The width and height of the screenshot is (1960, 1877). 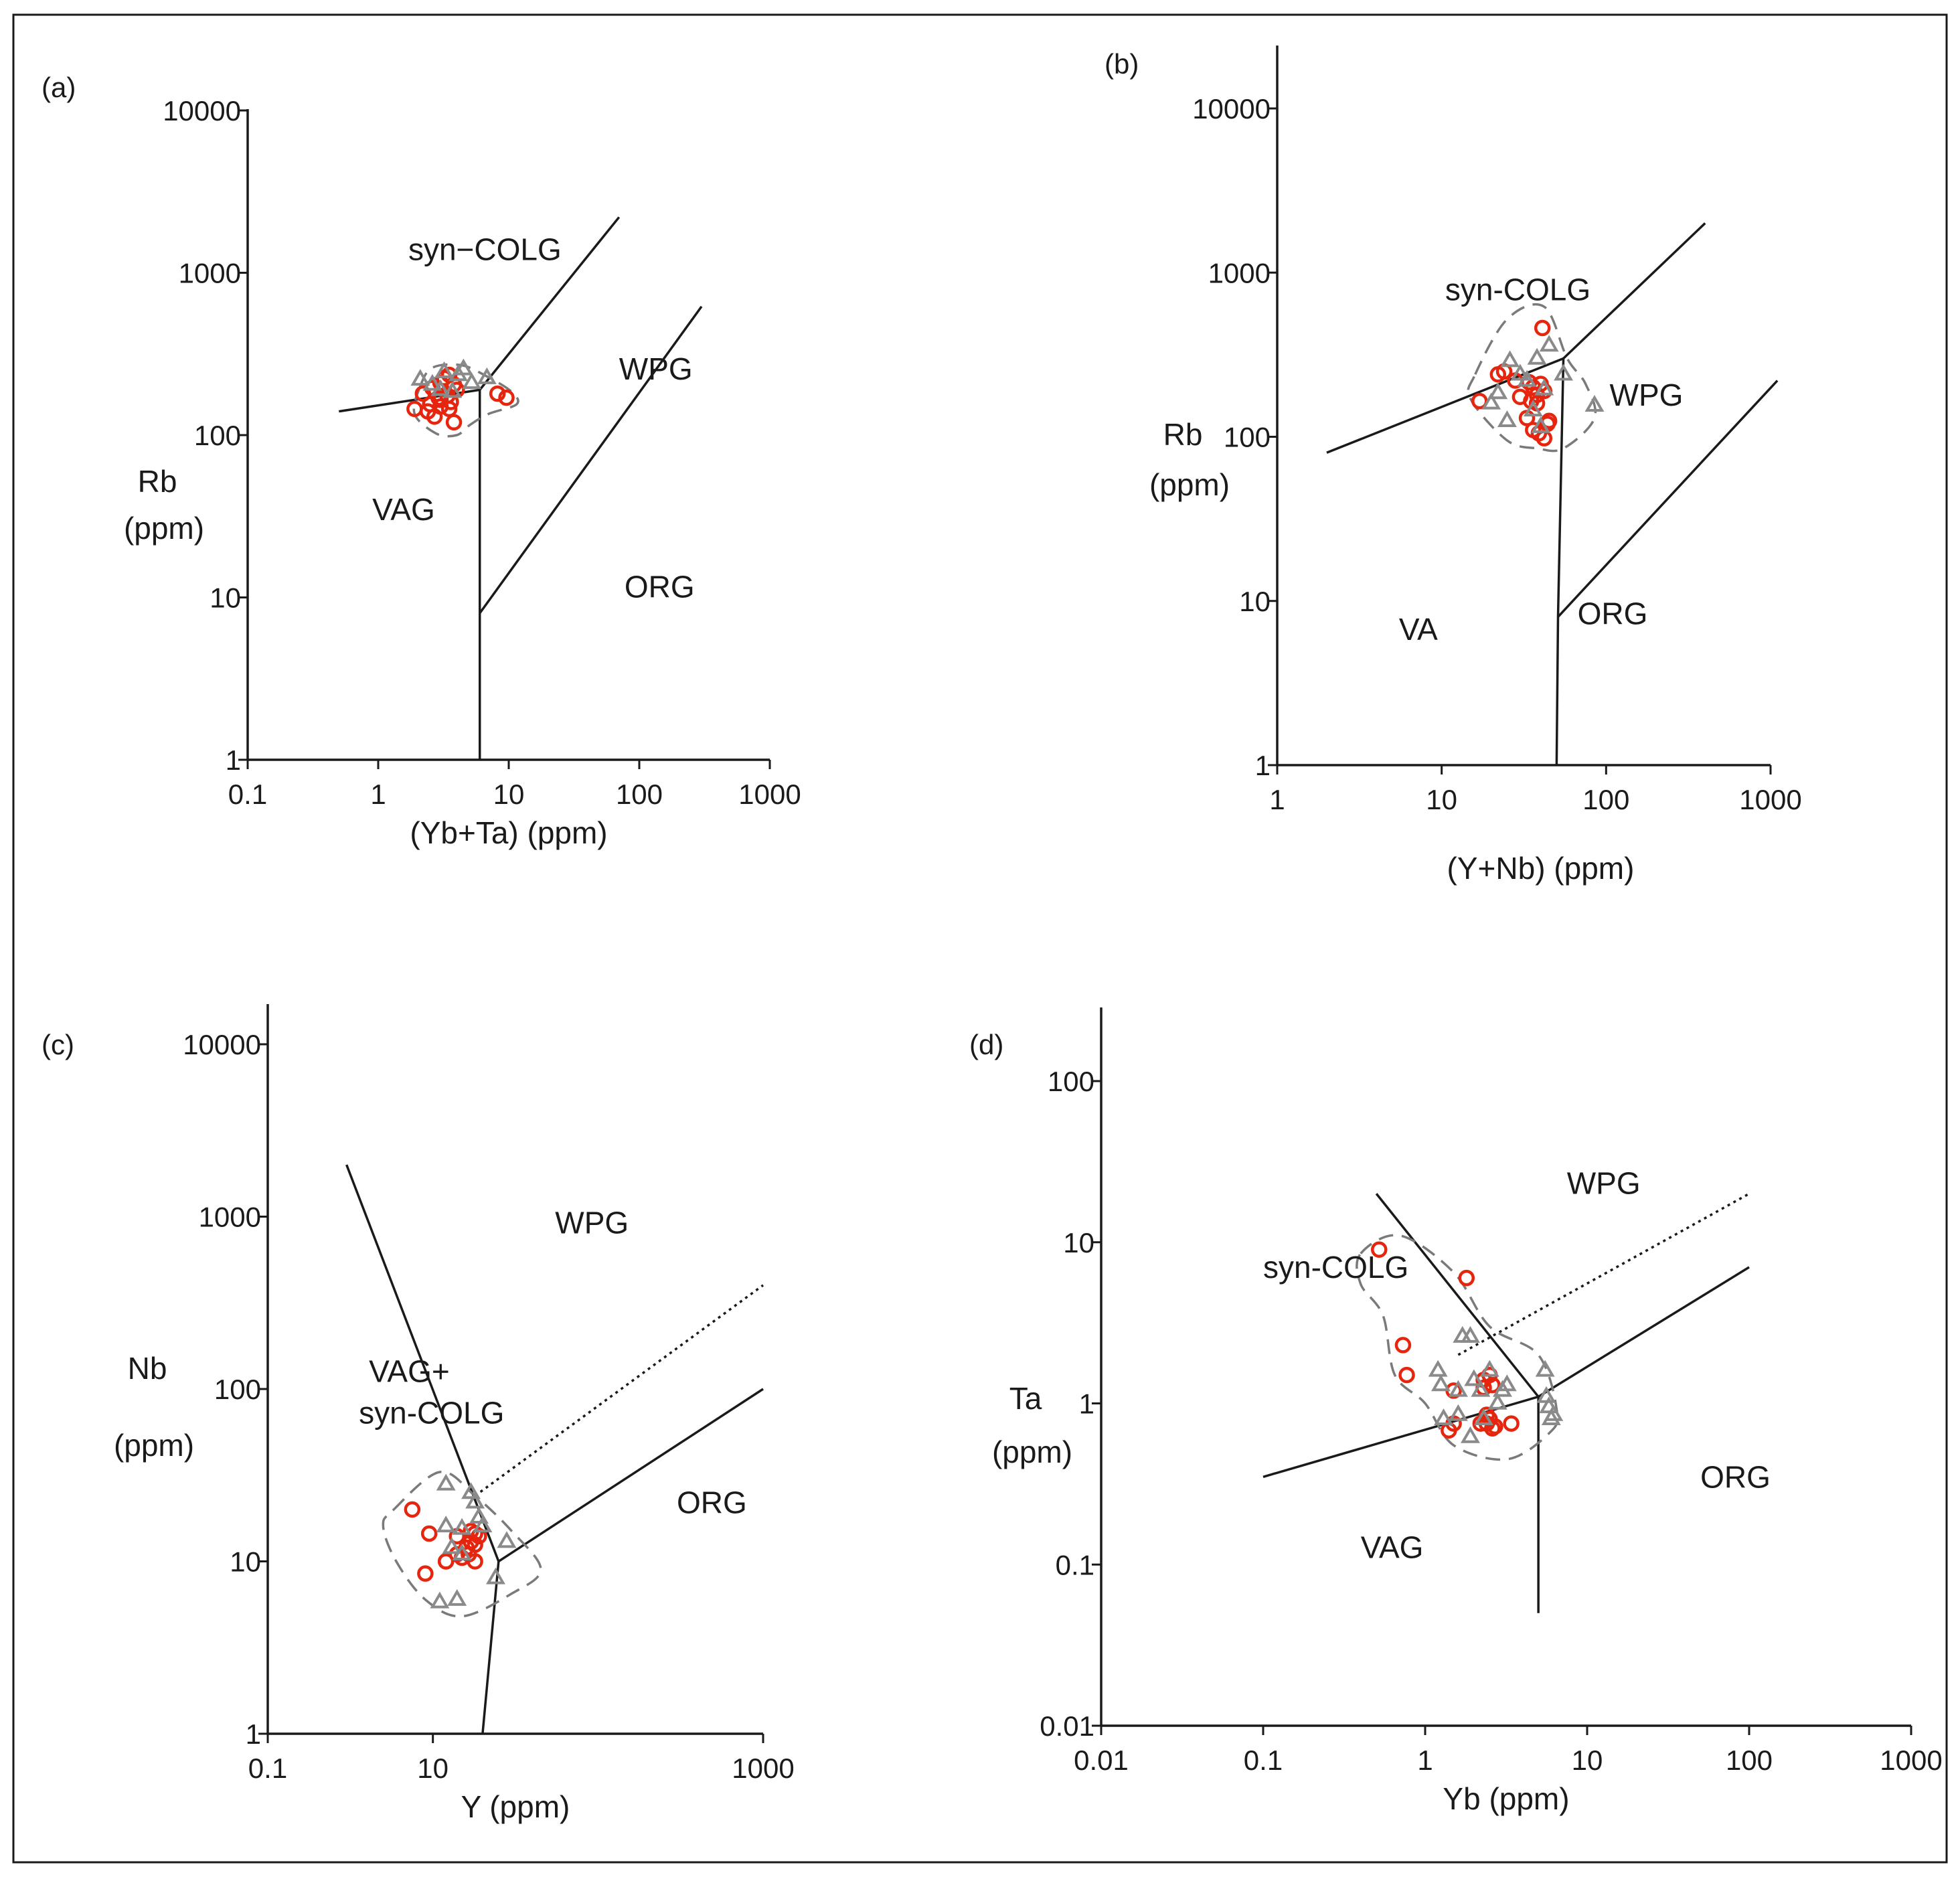 What do you see at coordinates (1418, 629) in the screenshot?
I see `region-label-va: VA` at bounding box center [1418, 629].